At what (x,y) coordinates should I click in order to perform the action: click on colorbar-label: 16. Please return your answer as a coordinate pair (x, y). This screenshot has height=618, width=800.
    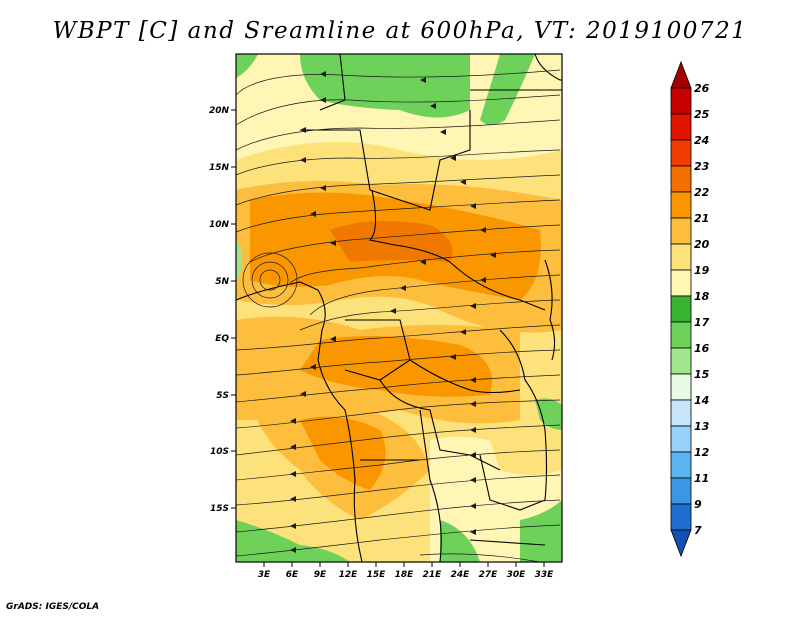
    Looking at the image, I should click on (702, 348).